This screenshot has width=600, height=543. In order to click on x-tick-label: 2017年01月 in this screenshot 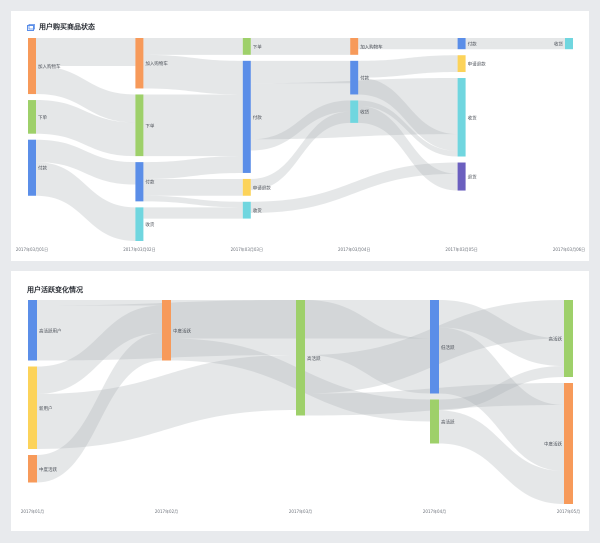, I will do `click(32, 511)`.